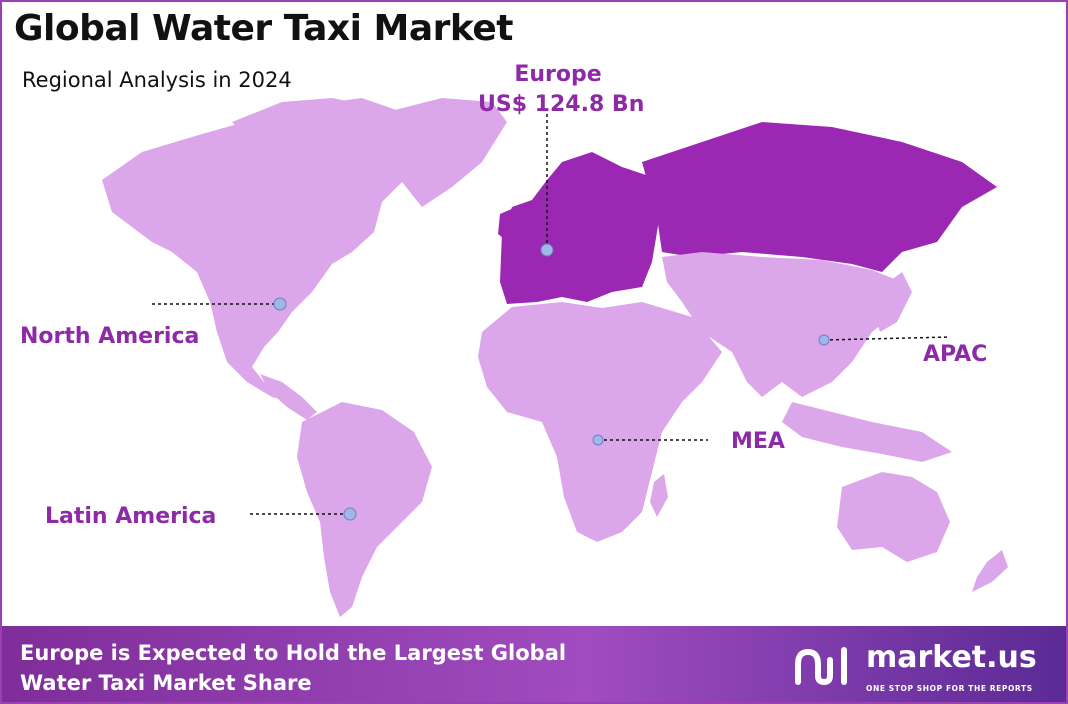 The width and height of the screenshot is (1068, 704). I want to click on north-america-marker, so click(280, 304).